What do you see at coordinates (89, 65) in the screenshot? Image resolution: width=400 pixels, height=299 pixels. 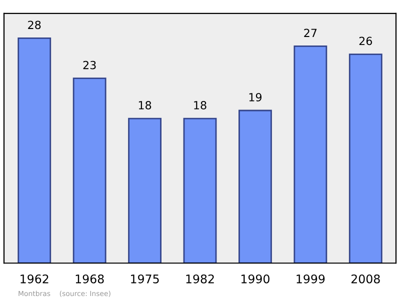 I see `data-label: 23` at bounding box center [89, 65].